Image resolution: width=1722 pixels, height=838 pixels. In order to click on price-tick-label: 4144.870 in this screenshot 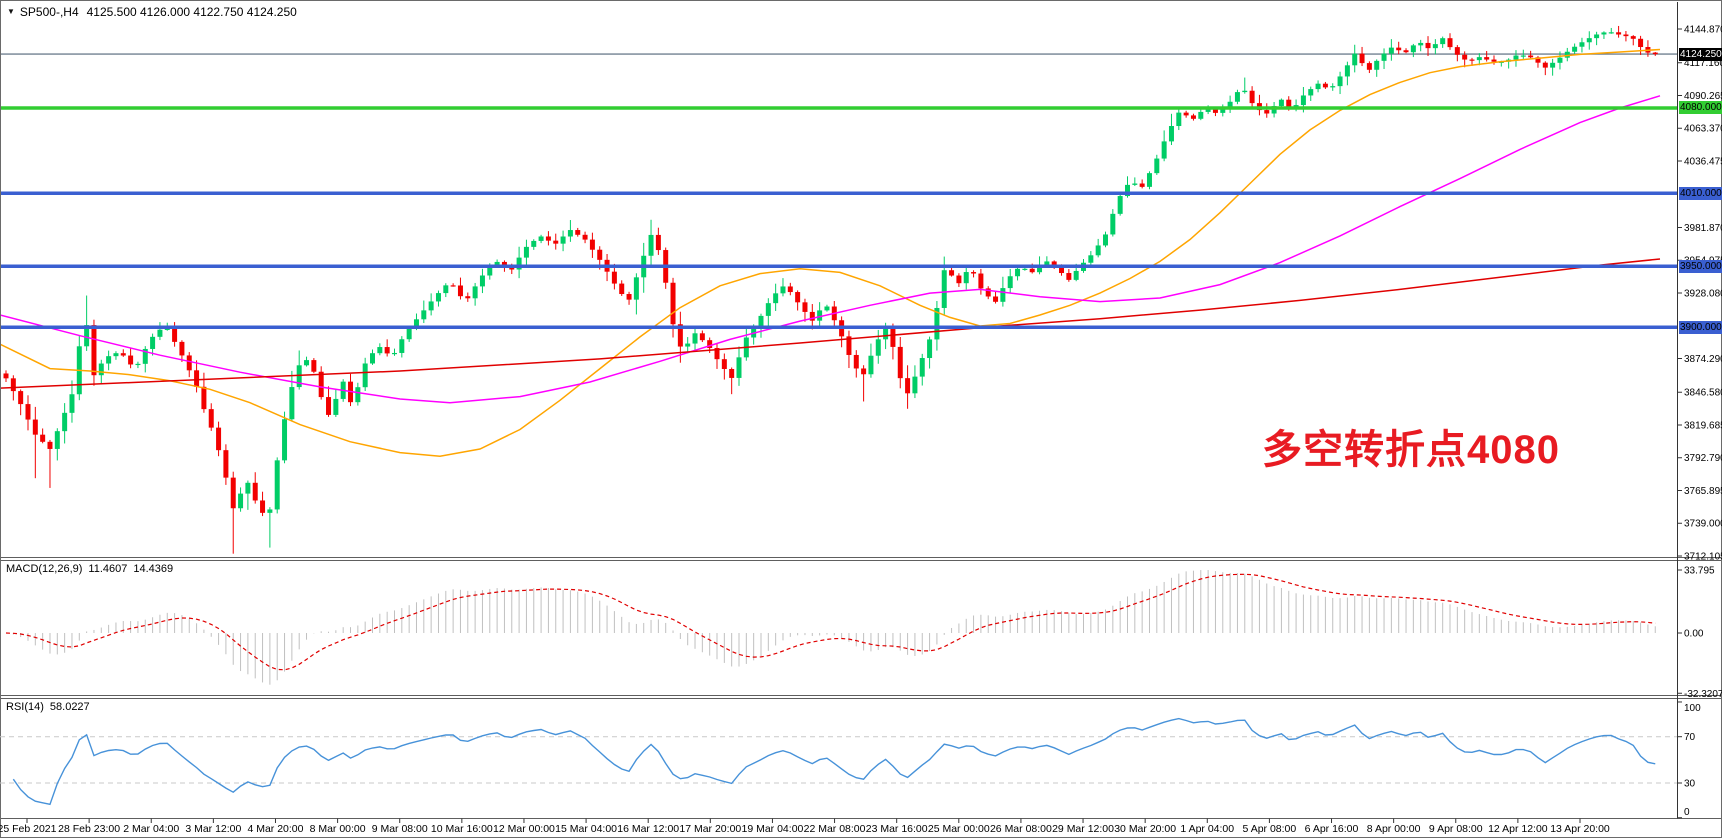, I will do `click(1703, 30)`.